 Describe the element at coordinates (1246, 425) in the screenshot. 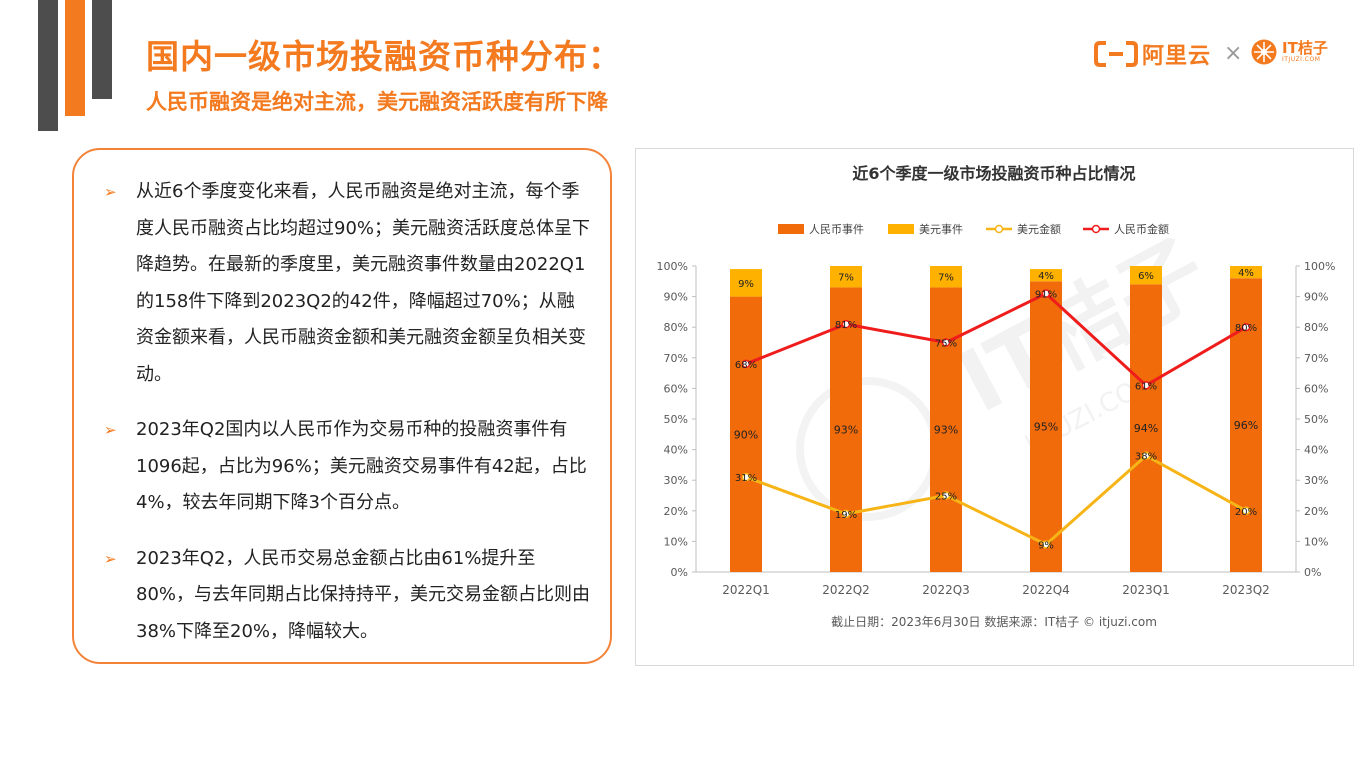

I see `bar-label-rmb-events: 96%` at that location.